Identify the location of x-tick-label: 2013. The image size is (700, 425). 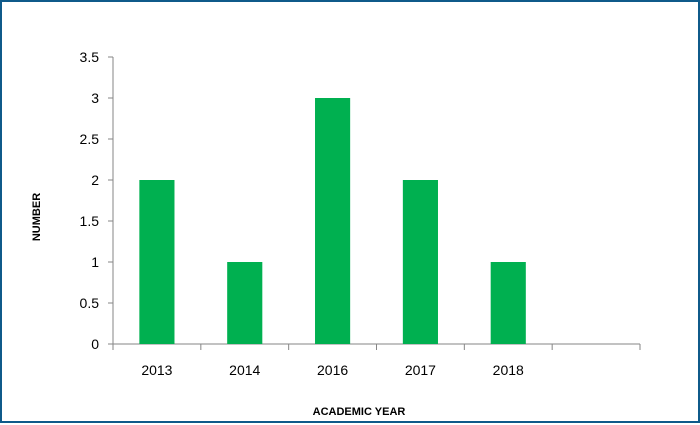
(156, 370).